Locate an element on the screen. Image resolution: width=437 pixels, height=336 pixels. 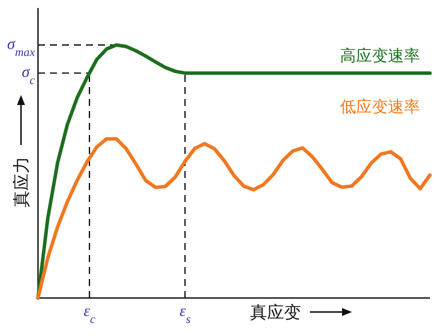
text: σ$_{c}$ is located at coordinates (29, 76).